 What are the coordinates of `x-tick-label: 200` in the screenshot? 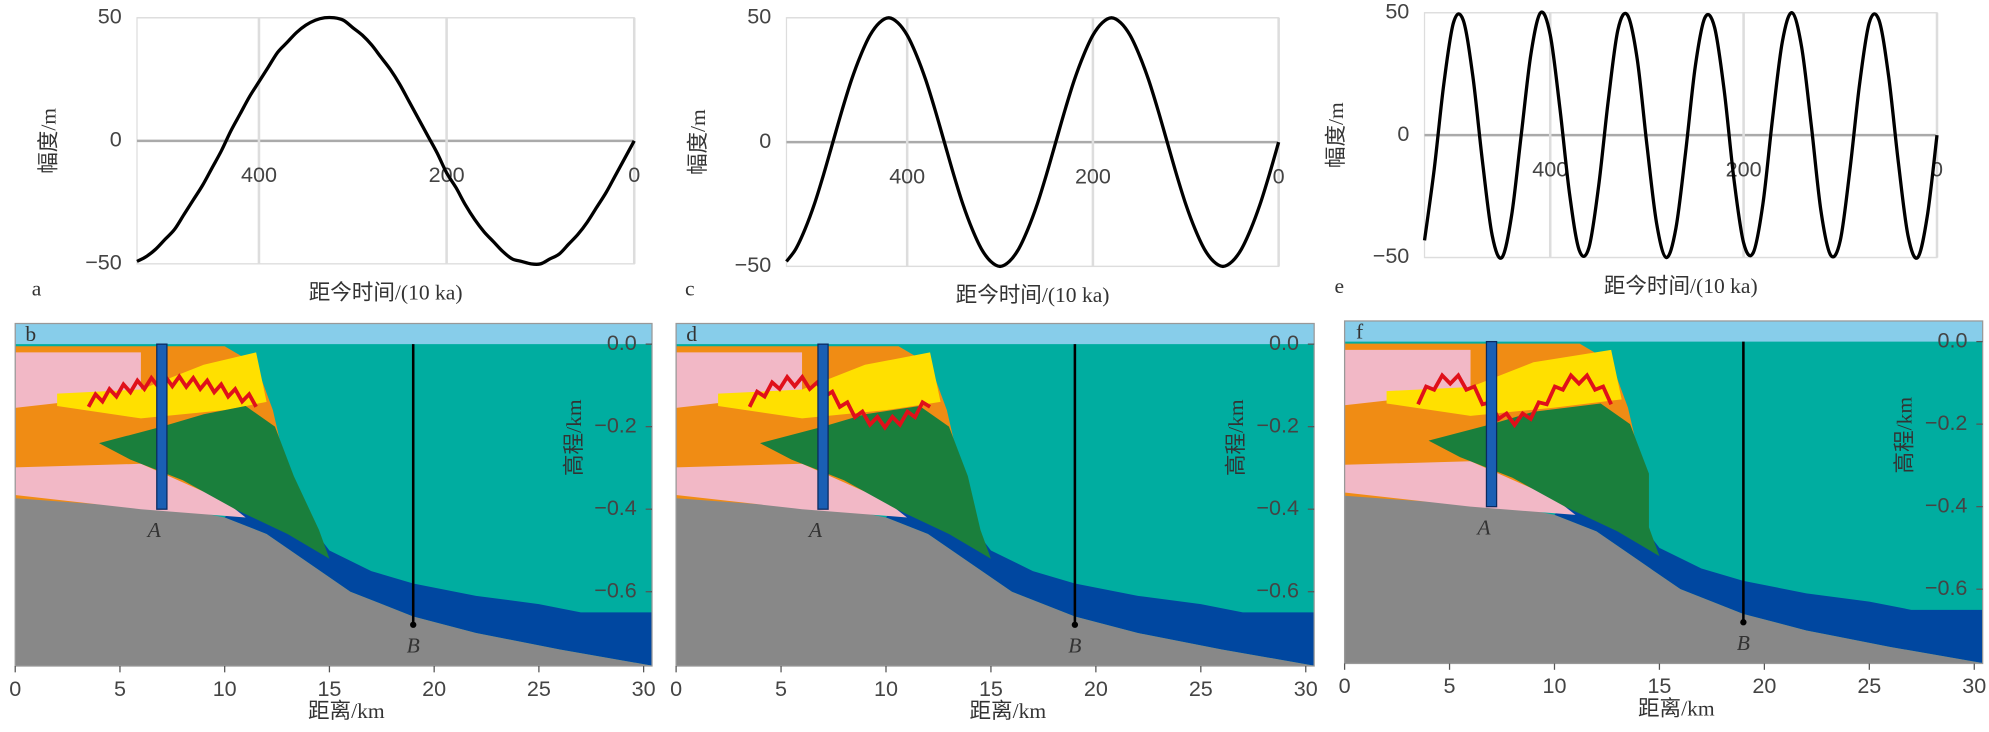 It's located at (1093, 175).